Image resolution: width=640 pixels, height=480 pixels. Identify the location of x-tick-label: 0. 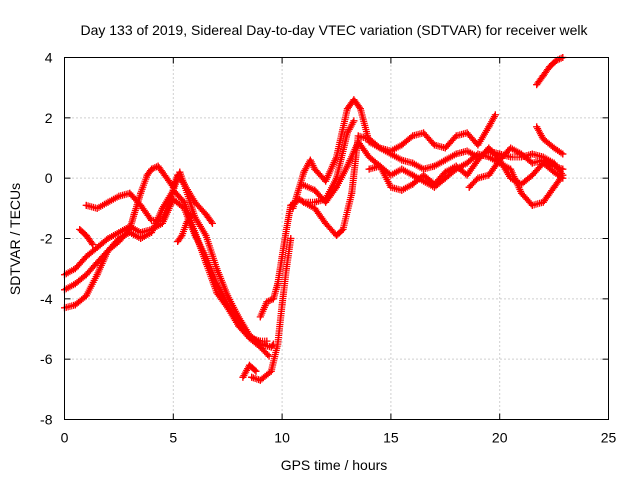
(65, 438).